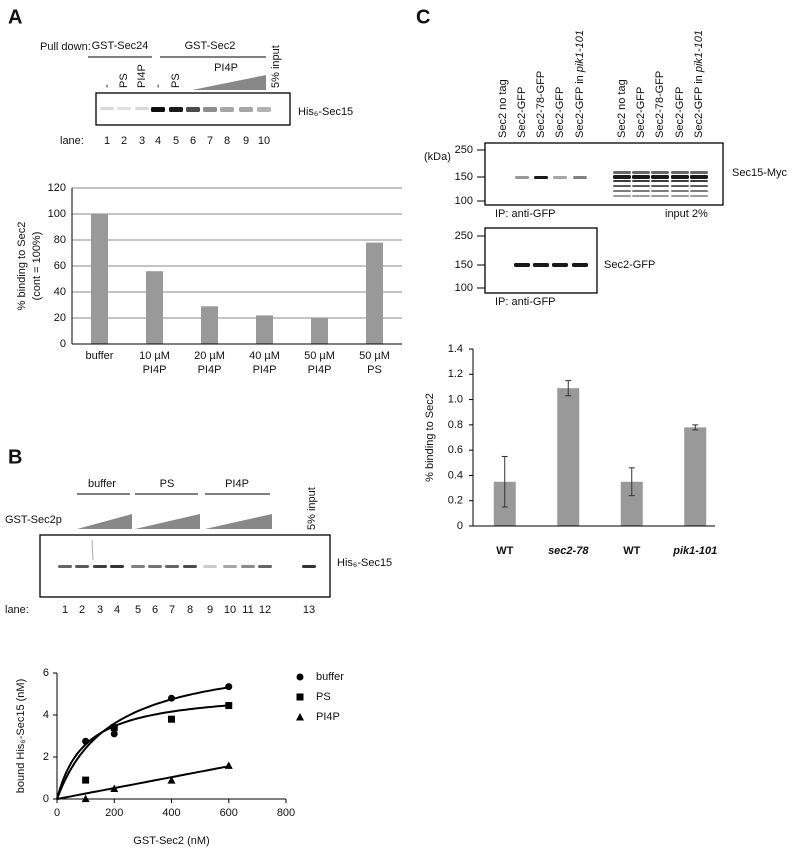 Image resolution: width=800 pixels, height=855 pixels. I want to click on lane-condition: PI4P, so click(142, 76).